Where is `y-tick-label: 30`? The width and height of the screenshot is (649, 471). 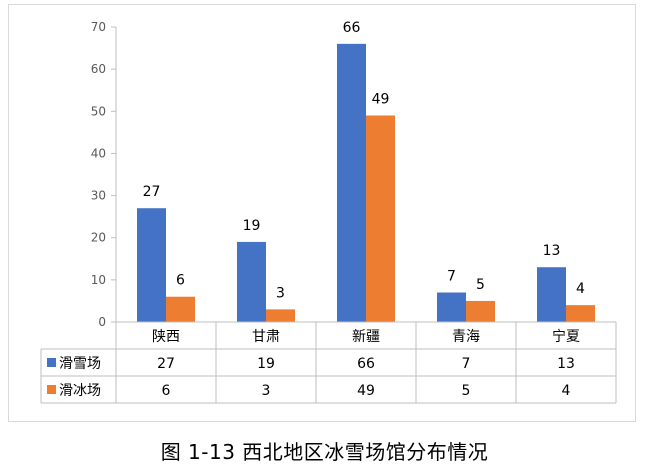
y-tick-label: 30 is located at coordinates (98, 196).